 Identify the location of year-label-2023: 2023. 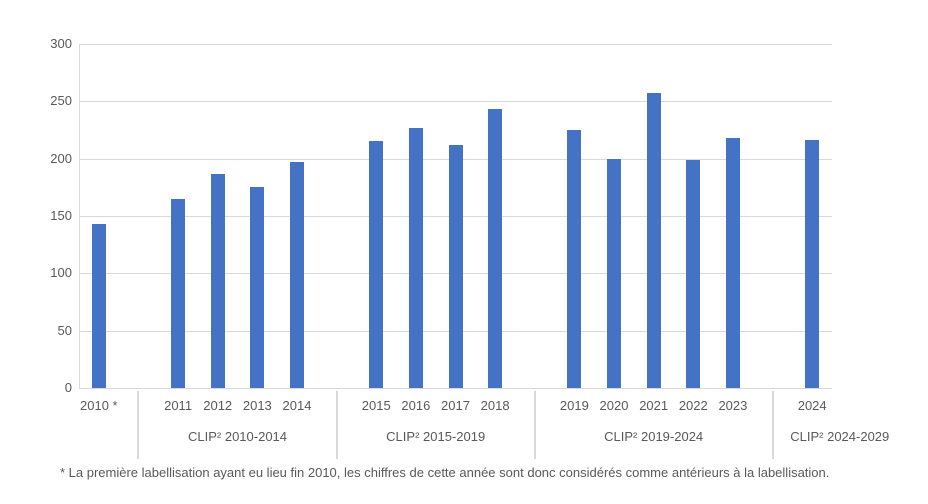
(733, 405).